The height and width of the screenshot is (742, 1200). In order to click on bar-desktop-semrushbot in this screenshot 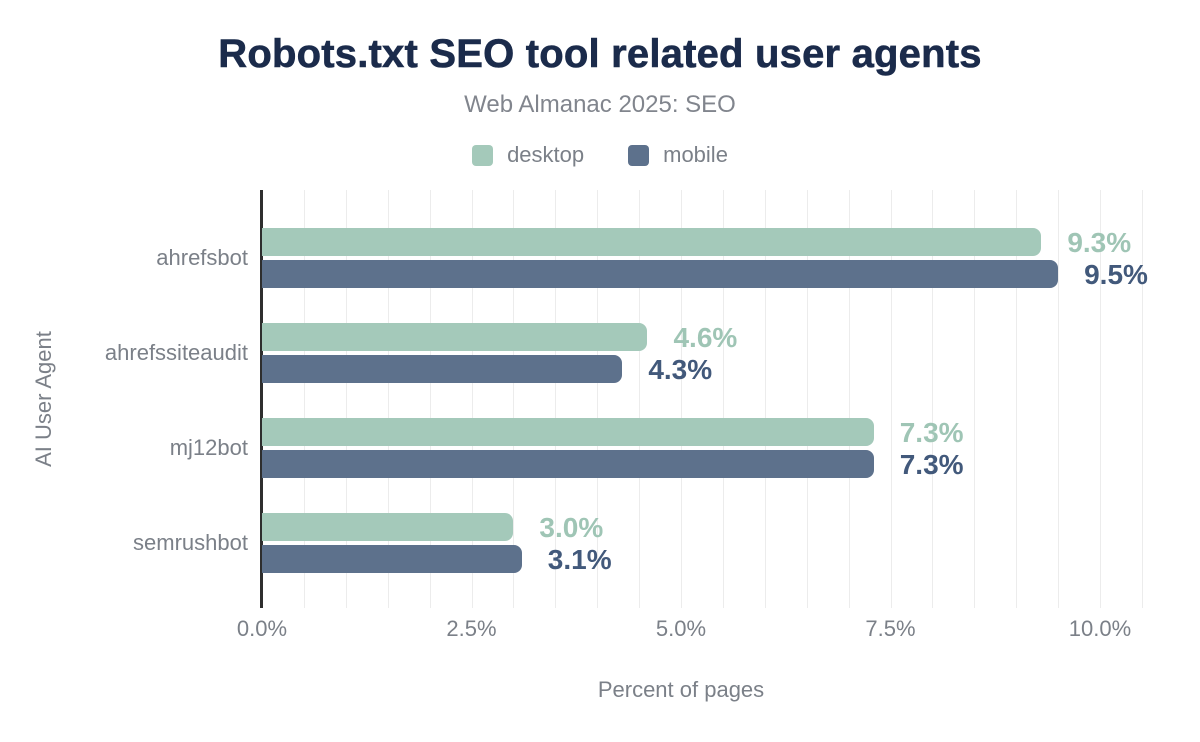, I will do `click(388, 527)`.